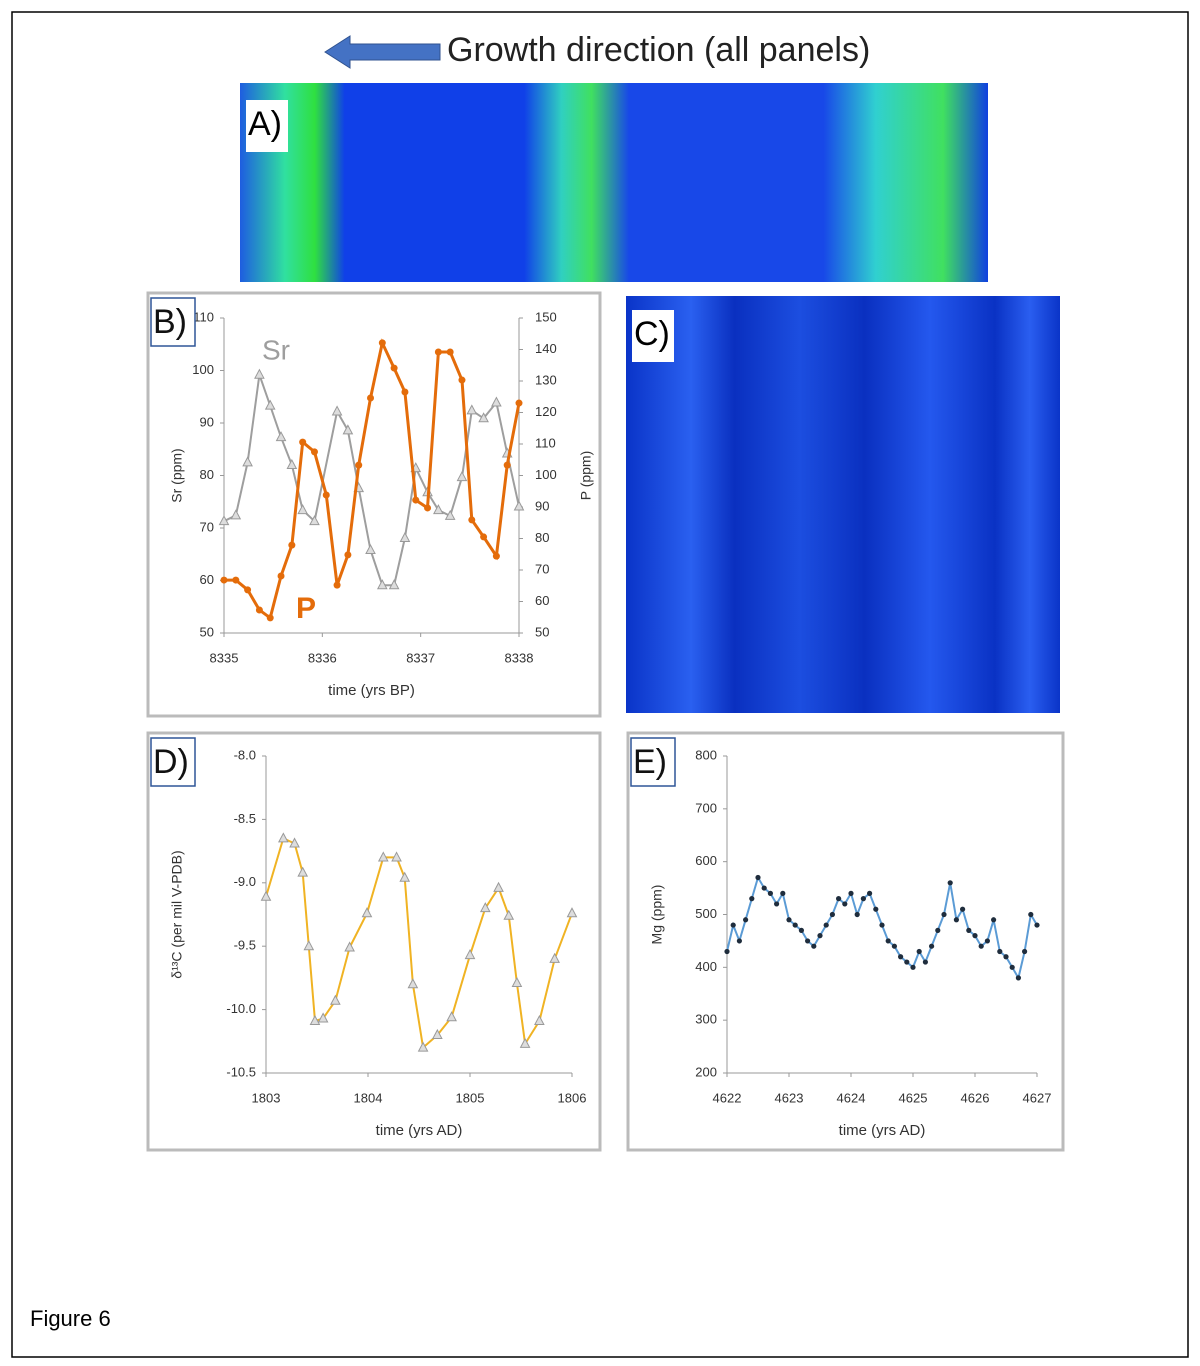 This screenshot has height=1366, width=1200. I want to click on y-tick-label: 80, so click(207, 474).